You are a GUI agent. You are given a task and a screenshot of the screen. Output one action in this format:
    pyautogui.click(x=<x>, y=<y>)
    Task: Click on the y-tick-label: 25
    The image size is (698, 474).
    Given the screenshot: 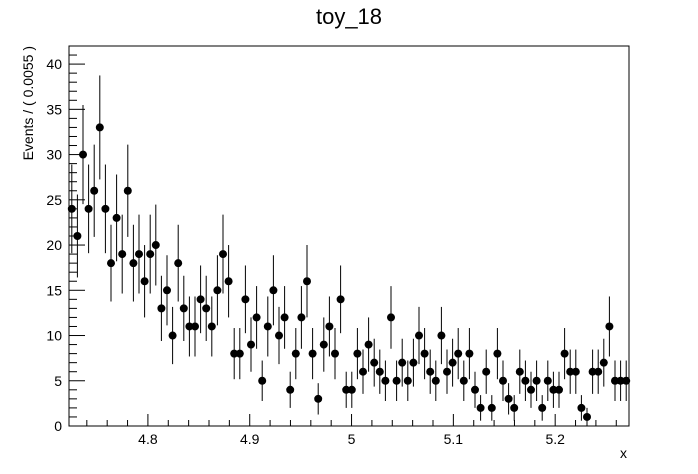 What is the action you would take?
    pyautogui.click(x=54, y=200)
    